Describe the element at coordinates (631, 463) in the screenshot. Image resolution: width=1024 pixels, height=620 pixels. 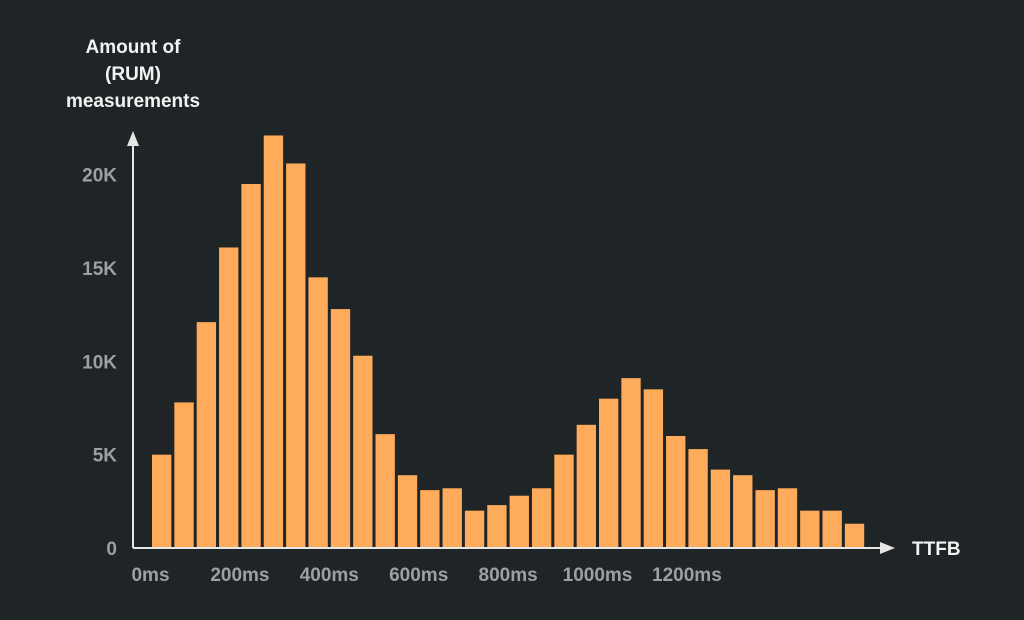
I see `bar-1050ms` at that location.